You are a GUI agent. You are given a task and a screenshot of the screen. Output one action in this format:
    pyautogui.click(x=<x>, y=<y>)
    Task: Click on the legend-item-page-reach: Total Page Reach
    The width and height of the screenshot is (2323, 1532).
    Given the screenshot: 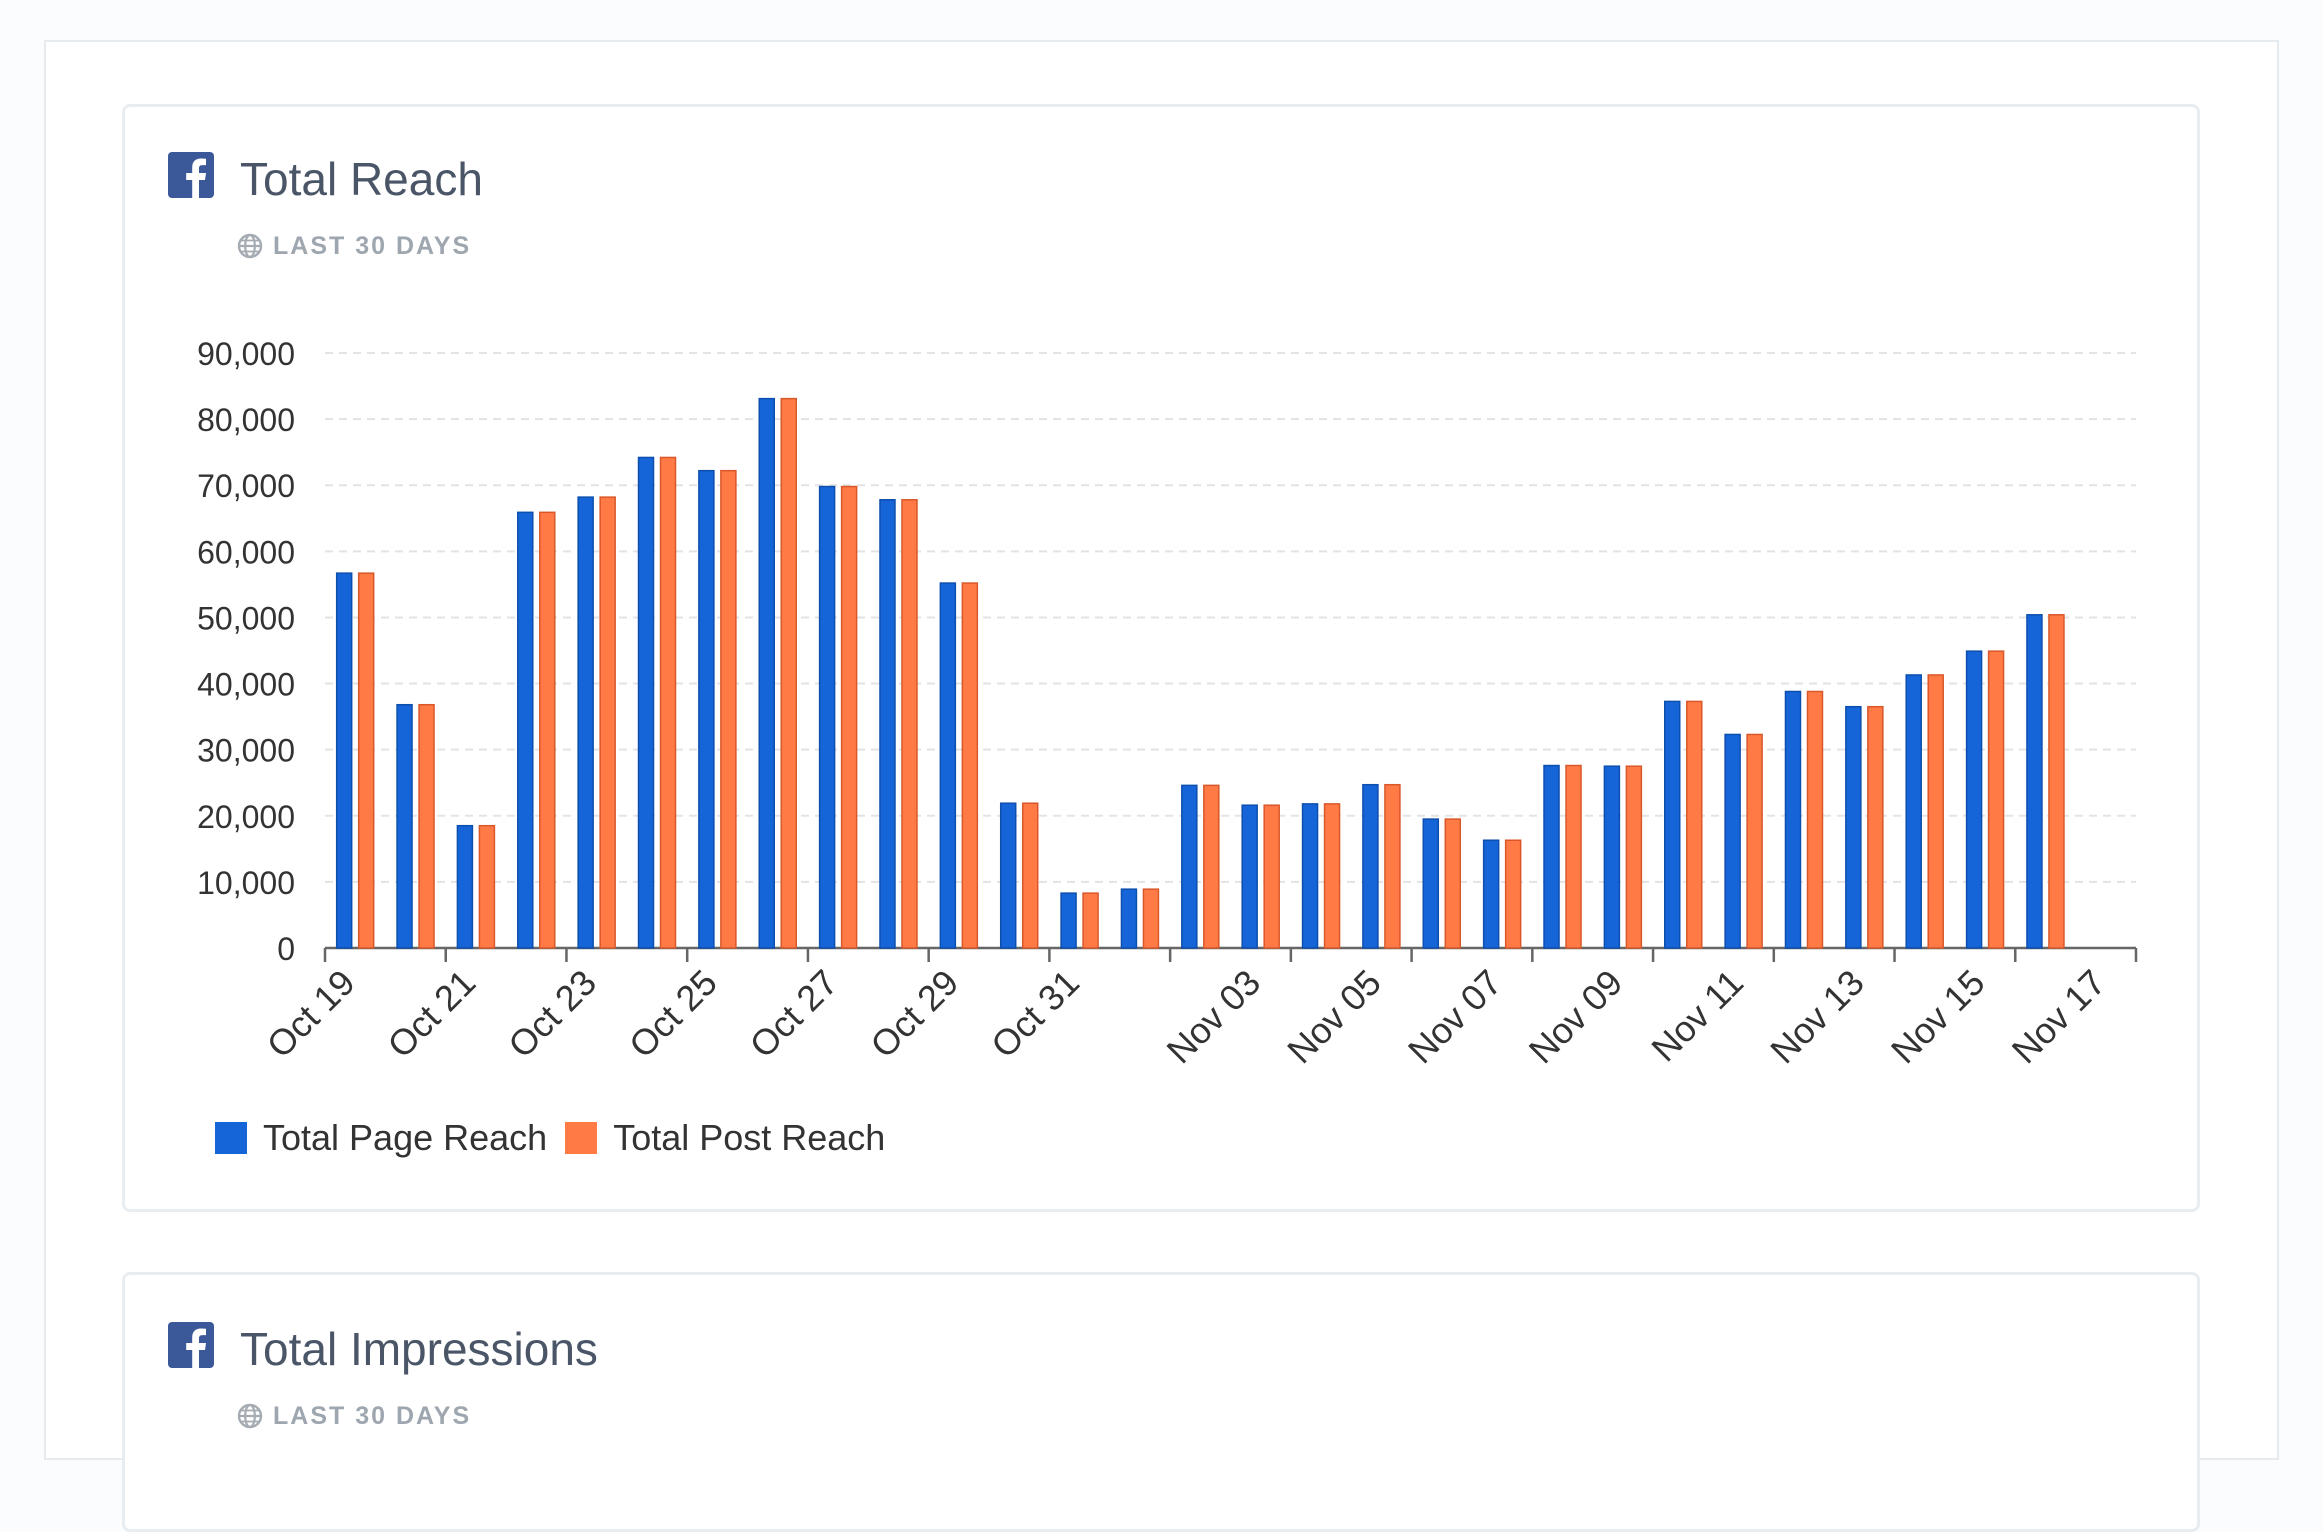 What is the action you would take?
    pyautogui.click(x=381, y=1138)
    